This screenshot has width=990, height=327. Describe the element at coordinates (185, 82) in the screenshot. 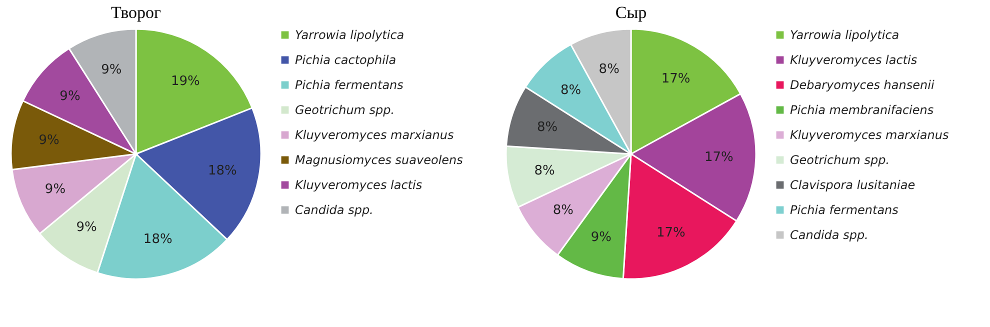

I see `data-label: 19%` at that location.